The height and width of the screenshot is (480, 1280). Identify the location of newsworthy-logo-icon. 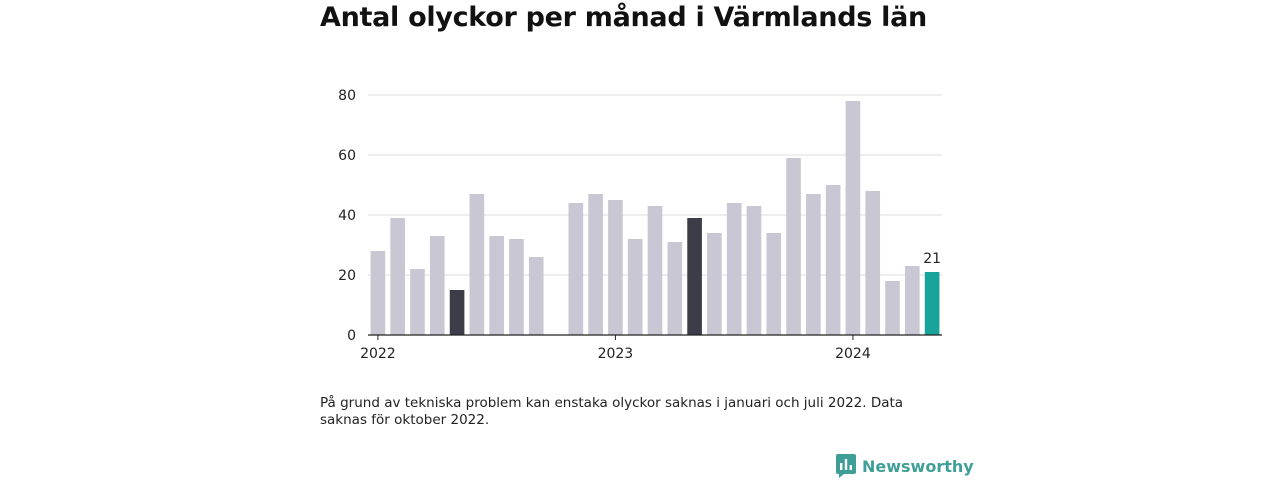
(846, 466).